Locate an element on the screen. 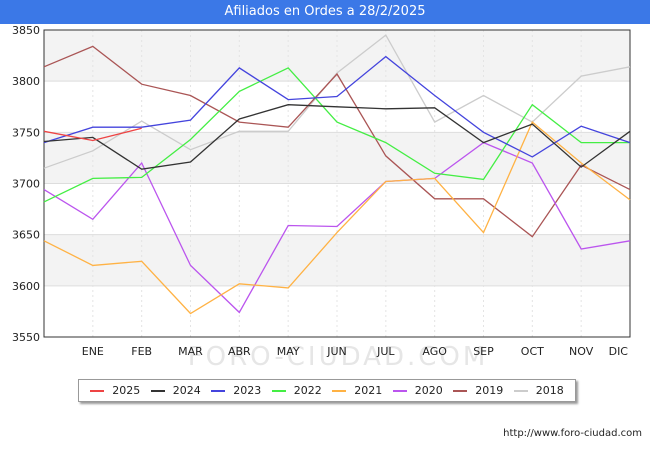  legend: 2025 2024 2023 2022 2021 2020 2019 2018 is located at coordinates (327, 390).